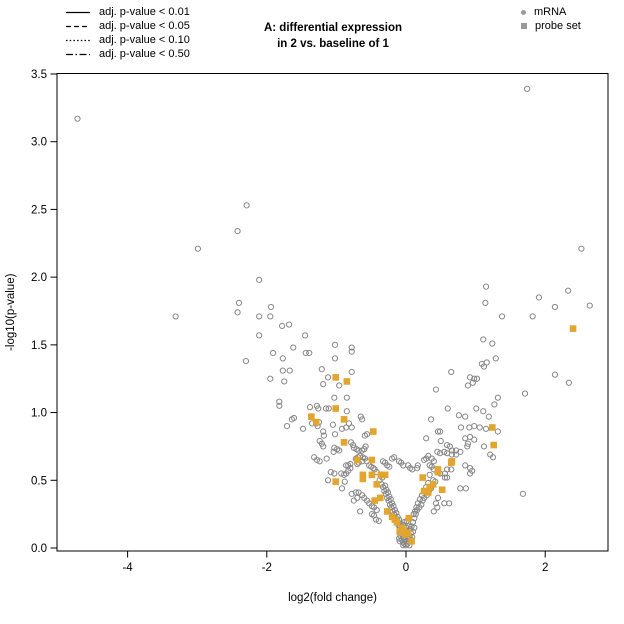 This screenshot has width=624, height=624. What do you see at coordinates (332, 598) in the screenshot?
I see `x-axis-title: log2(fold change)` at bounding box center [332, 598].